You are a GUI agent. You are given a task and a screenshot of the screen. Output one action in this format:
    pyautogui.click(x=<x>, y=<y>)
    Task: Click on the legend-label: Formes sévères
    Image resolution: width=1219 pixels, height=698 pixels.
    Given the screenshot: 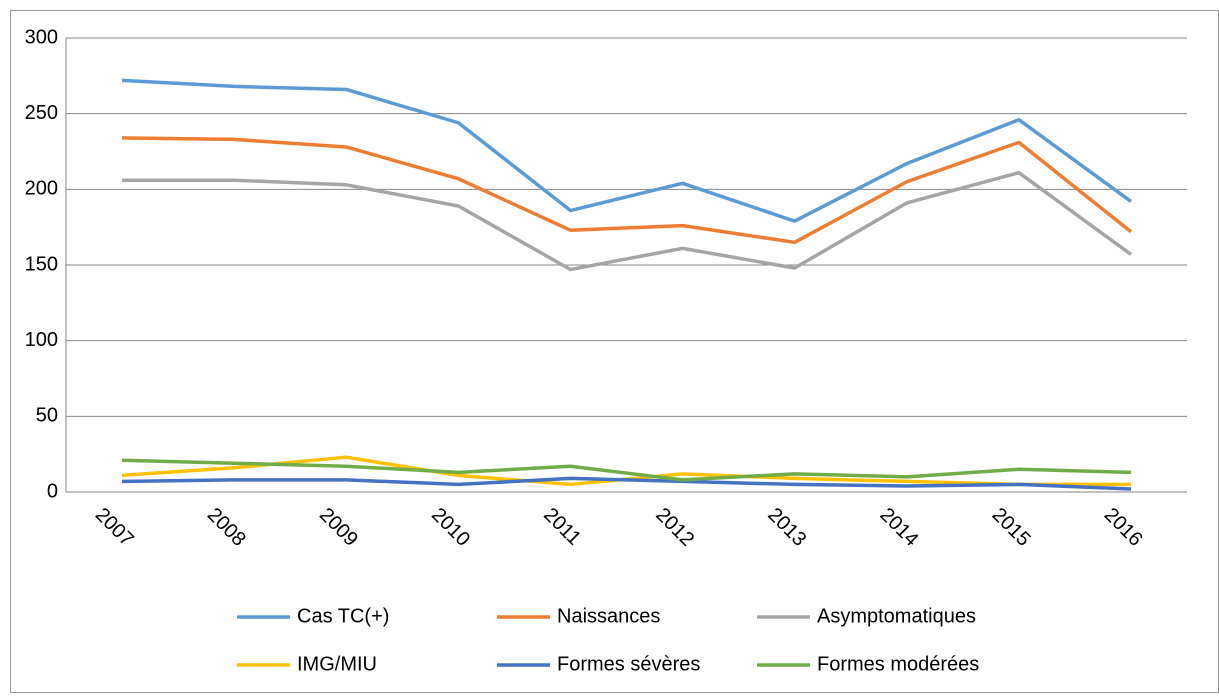 What is the action you would take?
    pyautogui.click(x=628, y=664)
    